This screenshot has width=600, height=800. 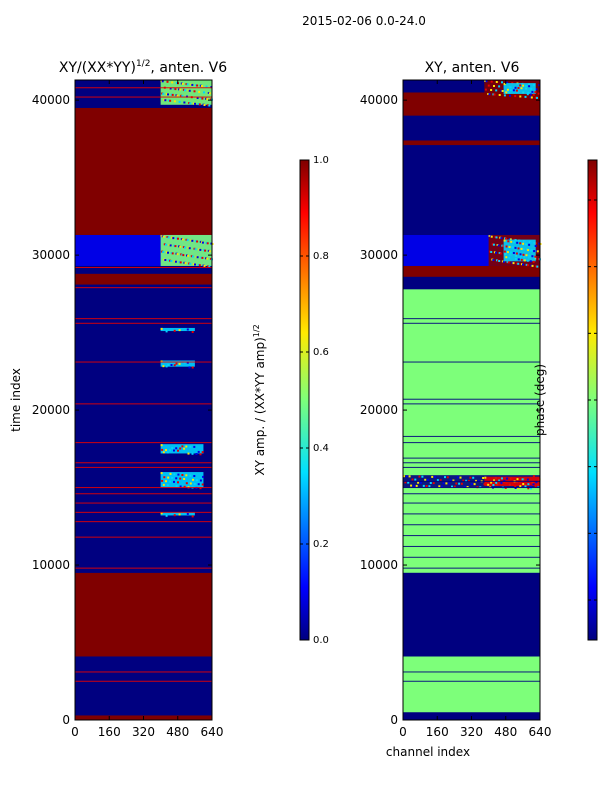 What do you see at coordinates (51, 255) in the screenshot?
I see `left-ytick-label: 30000` at bounding box center [51, 255].